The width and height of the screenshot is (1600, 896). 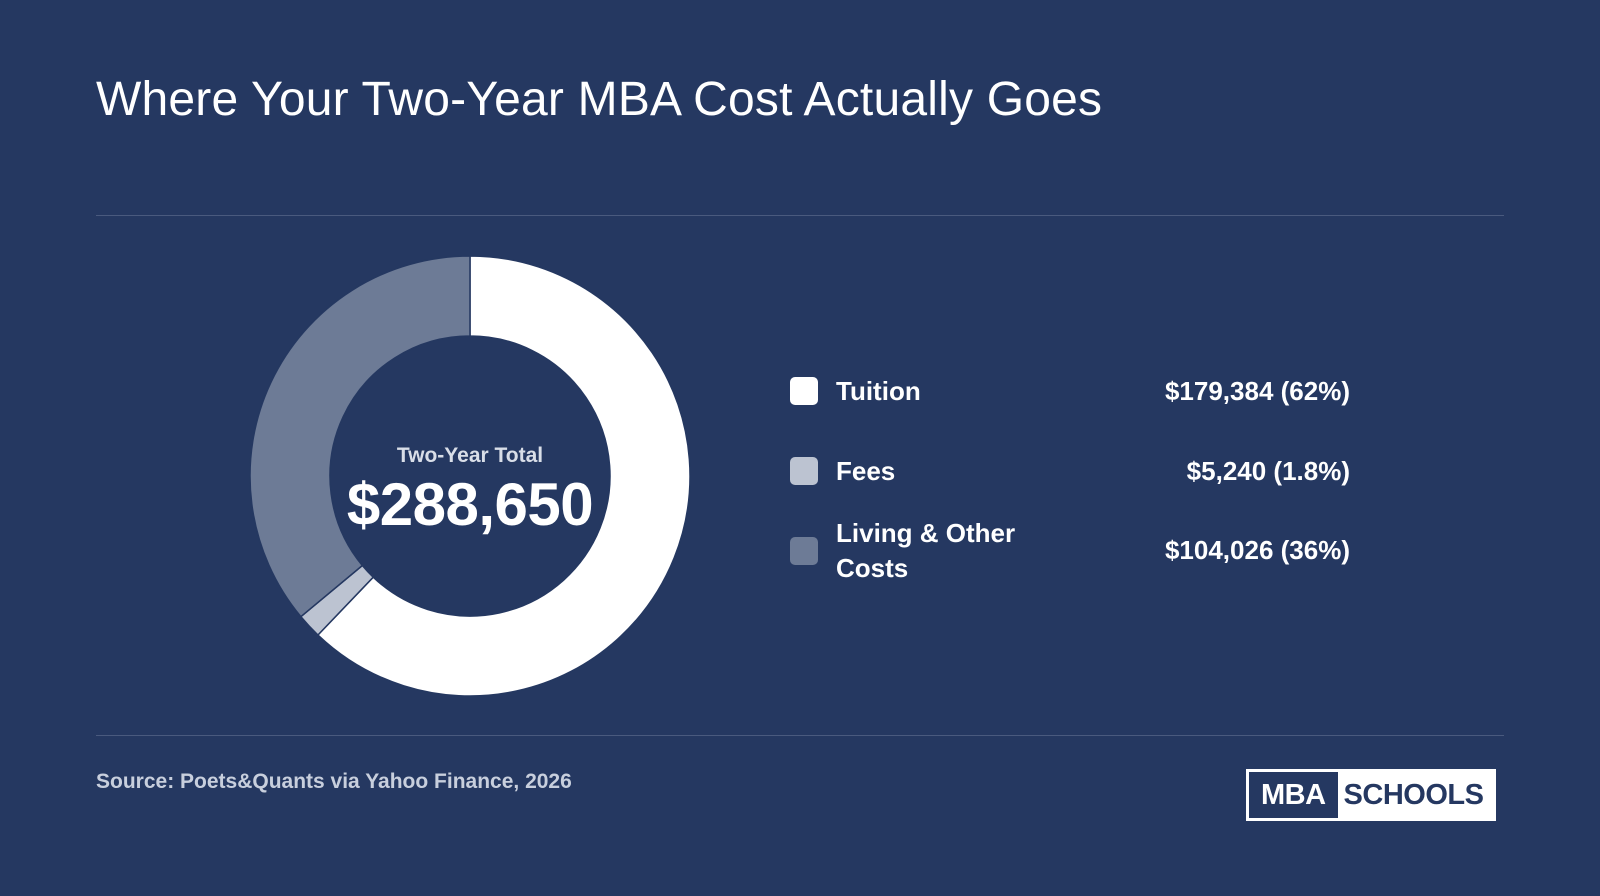 I want to click on logo-text-schools: SCHOOLS, so click(x=1415, y=795).